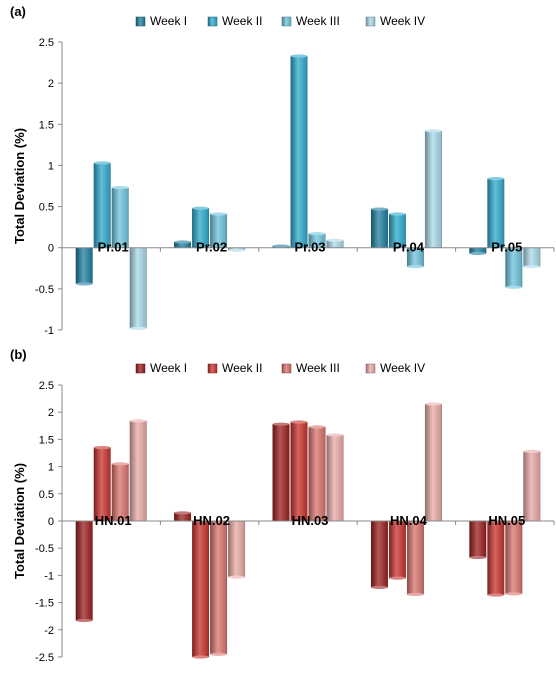 This screenshot has height=682, width=556. I want to click on legend-label: Week III, so click(318, 21).